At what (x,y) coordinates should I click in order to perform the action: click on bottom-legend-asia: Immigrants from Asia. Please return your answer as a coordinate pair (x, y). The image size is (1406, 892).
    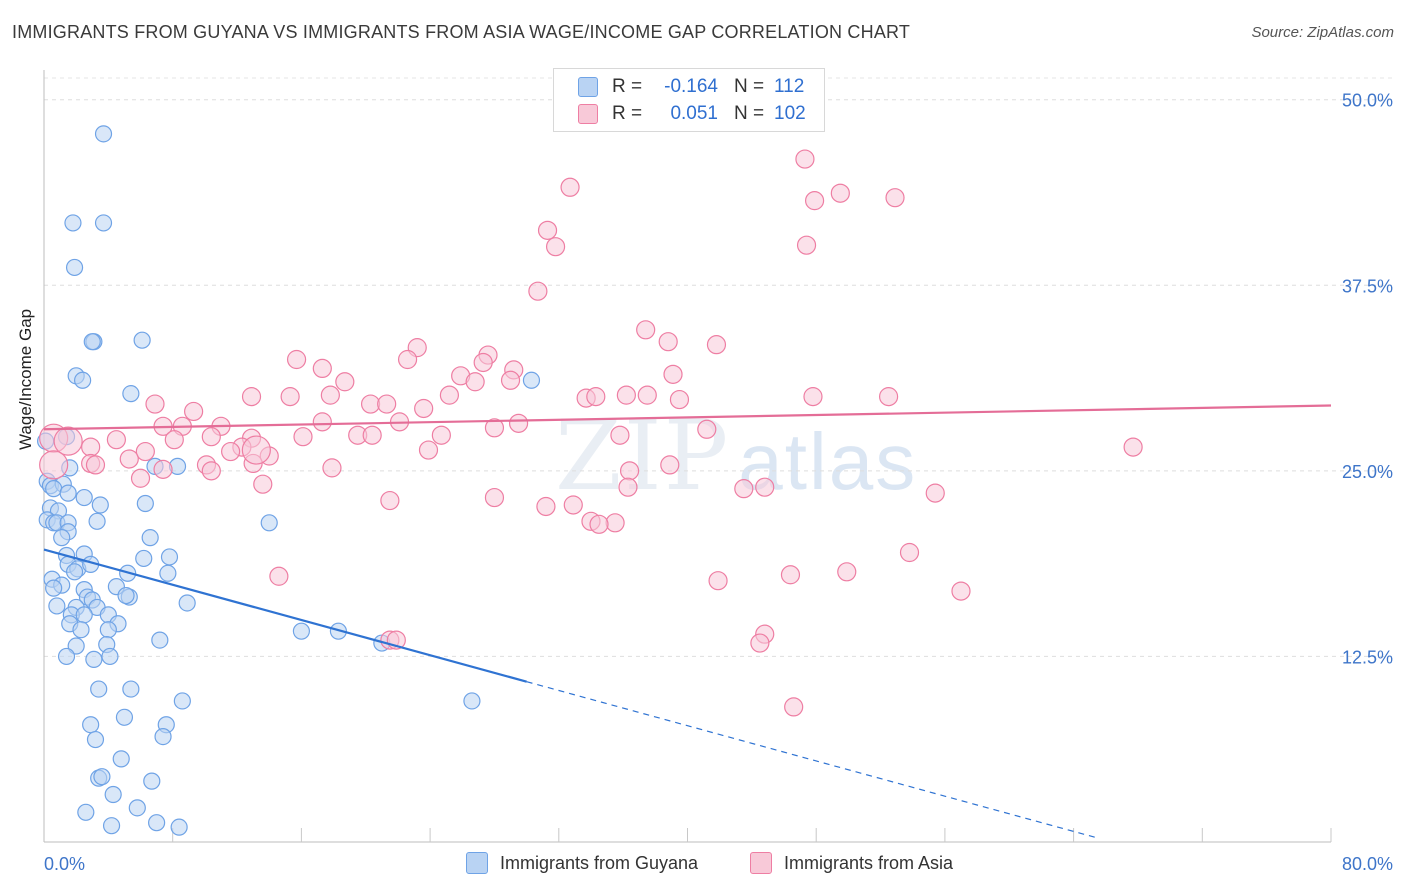
    Looking at the image, I should click on (851, 863).